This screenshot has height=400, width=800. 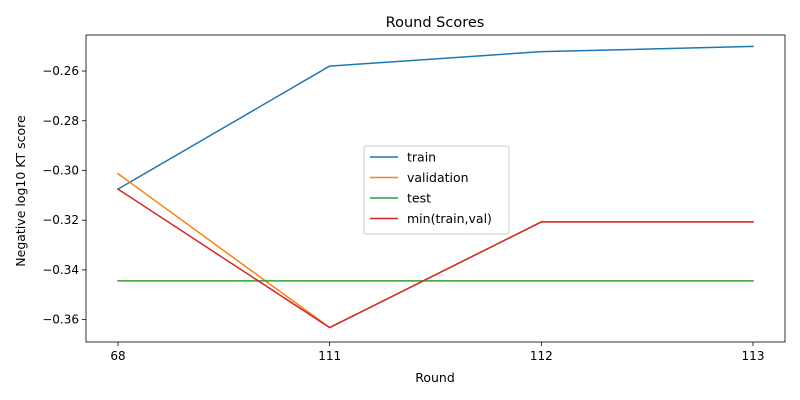 What do you see at coordinates (435, 377) in the screenshot?
I see `x-axis-label: Round` at bounding box center [435, 377].